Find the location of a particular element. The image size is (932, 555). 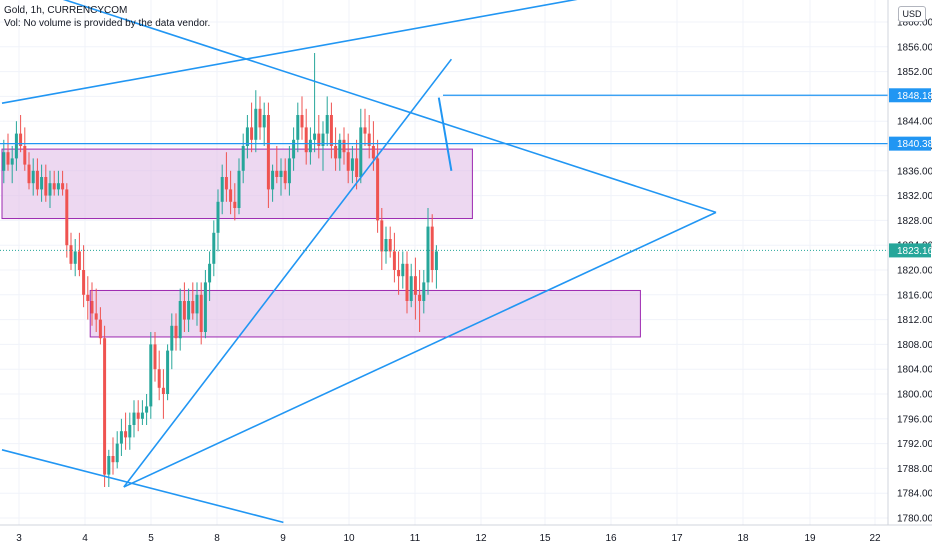

time-tick-label: 3 is located at coordinates (19, 538).